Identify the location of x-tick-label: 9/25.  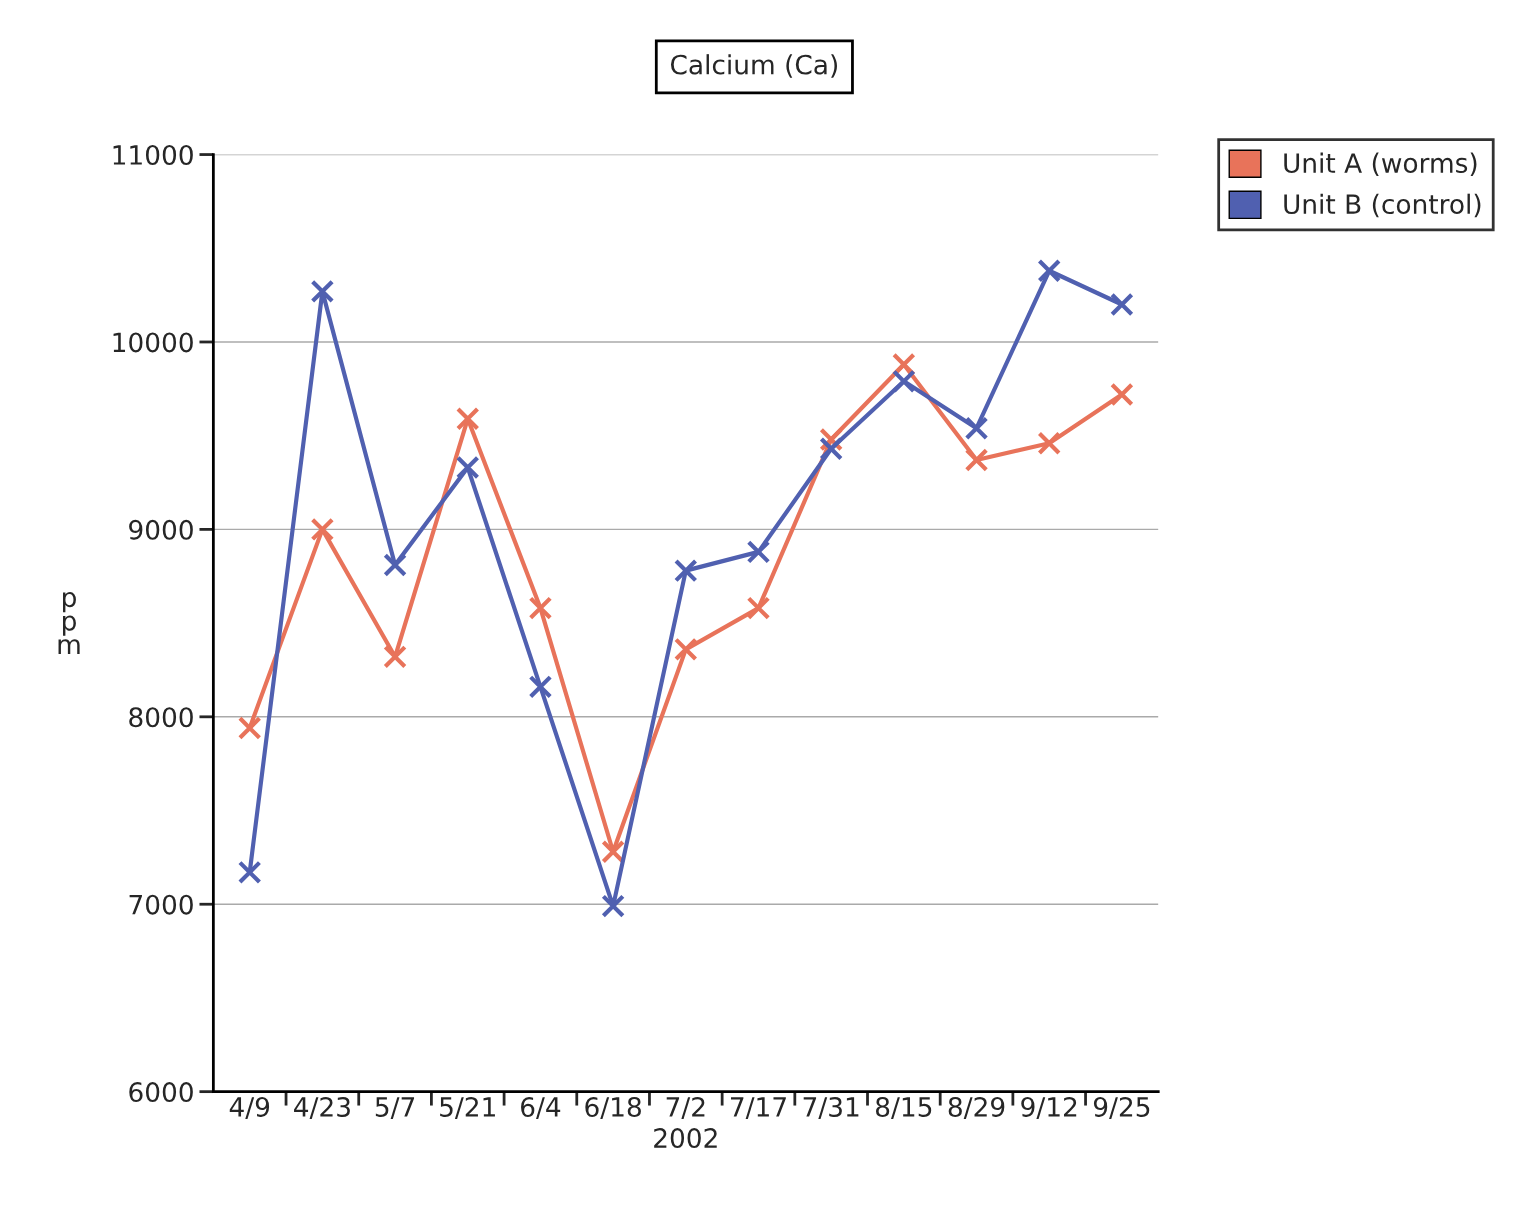
(1121, 1108).